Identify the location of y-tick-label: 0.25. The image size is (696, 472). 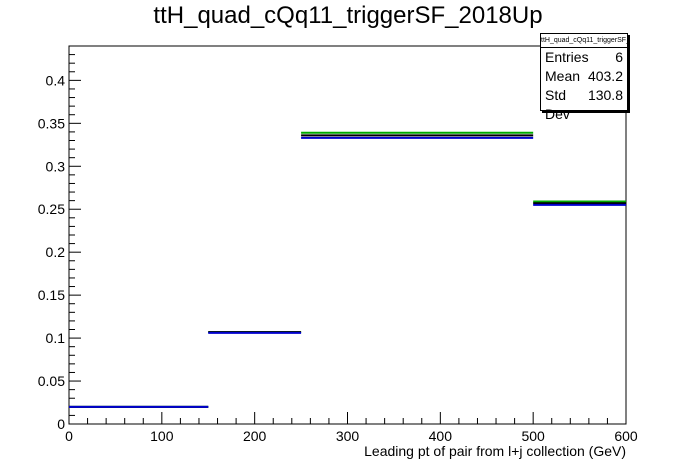
(51, 209).